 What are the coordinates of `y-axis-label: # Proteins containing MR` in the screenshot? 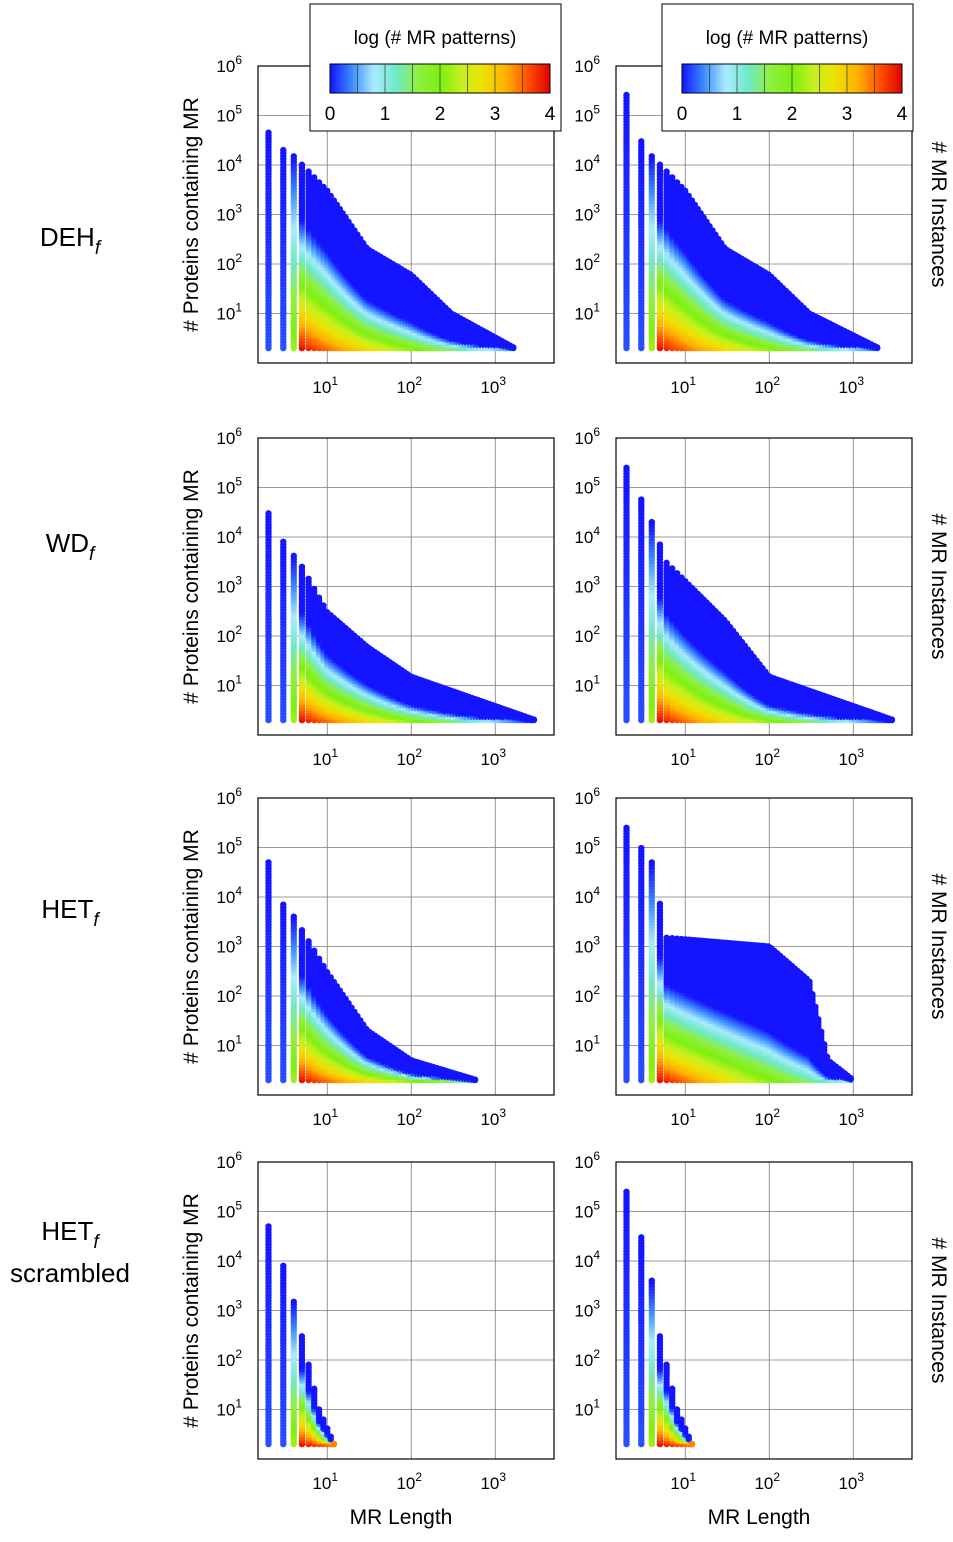 It's located at (191, 214).